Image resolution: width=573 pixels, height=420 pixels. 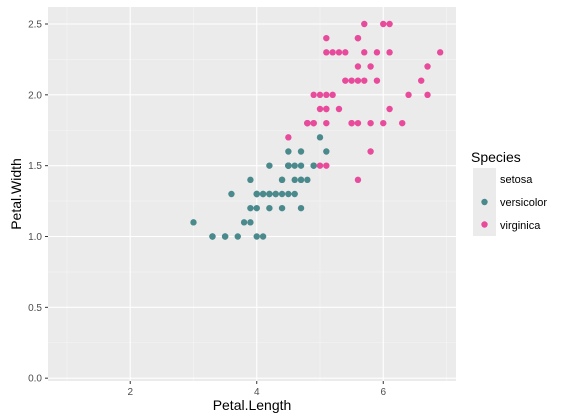 What do you see at coordinates (516, 180) in the screenshot?
I see `legend-label-setosa: setosa` at bounding box center [516, 180].